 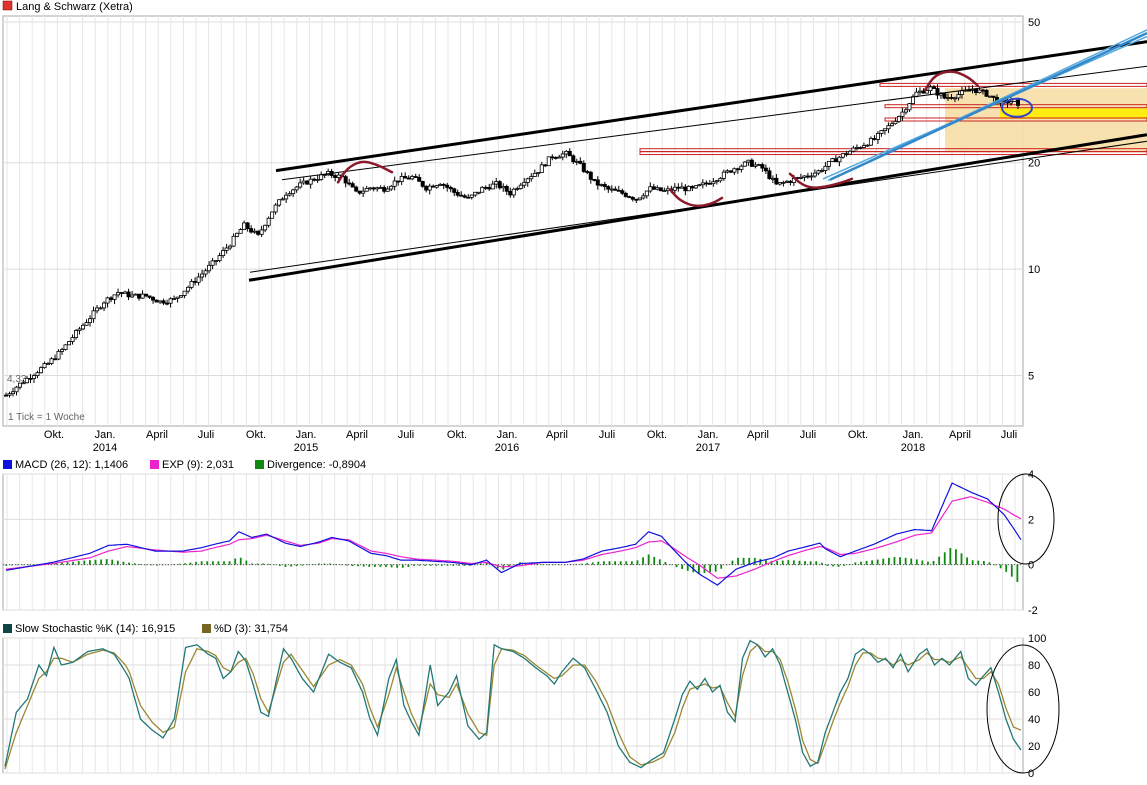 I want to click on x-month-label: Okt., so click(x=457, y=435).